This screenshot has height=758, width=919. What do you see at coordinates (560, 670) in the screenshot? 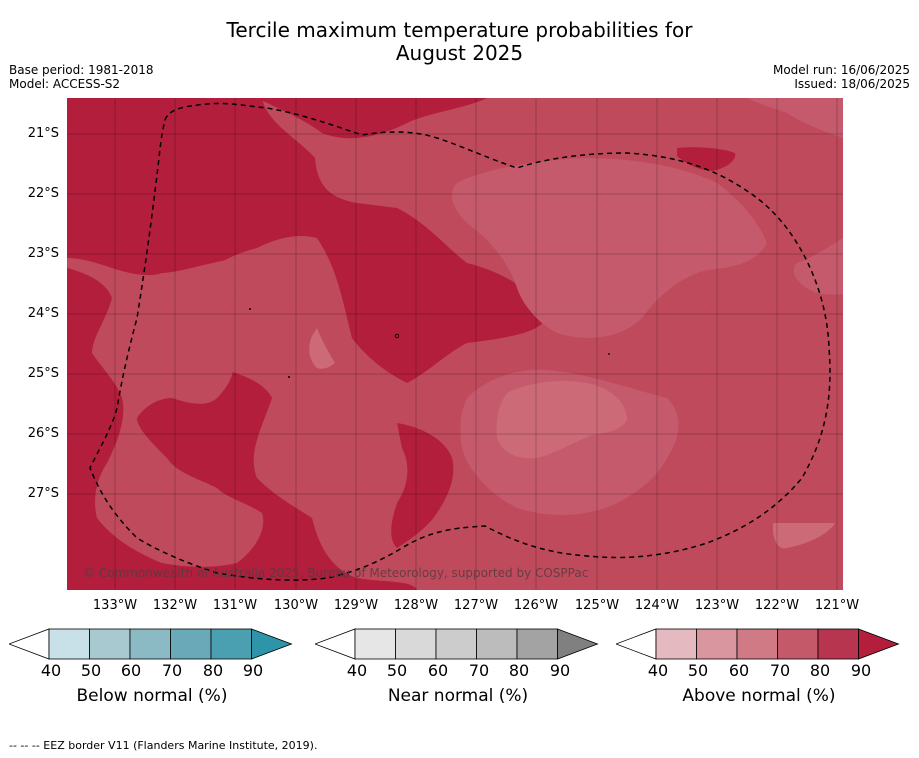
I see `cb-near-tick-90: 90` at bounding box center [560, 670].